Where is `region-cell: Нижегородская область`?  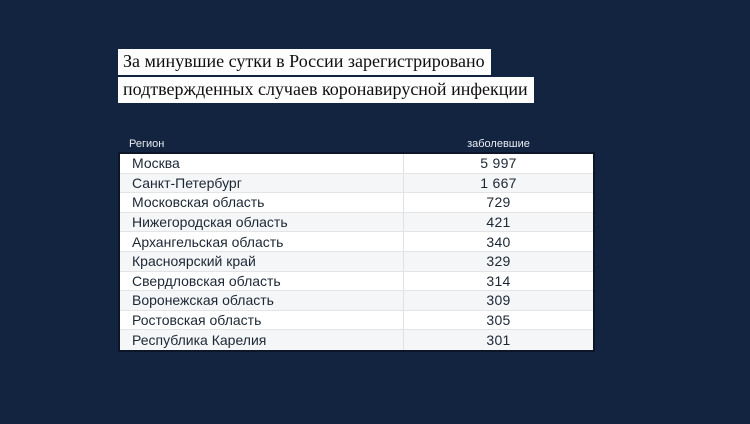 region-cell: Нижегородская область is located at coordinates (262, 222).